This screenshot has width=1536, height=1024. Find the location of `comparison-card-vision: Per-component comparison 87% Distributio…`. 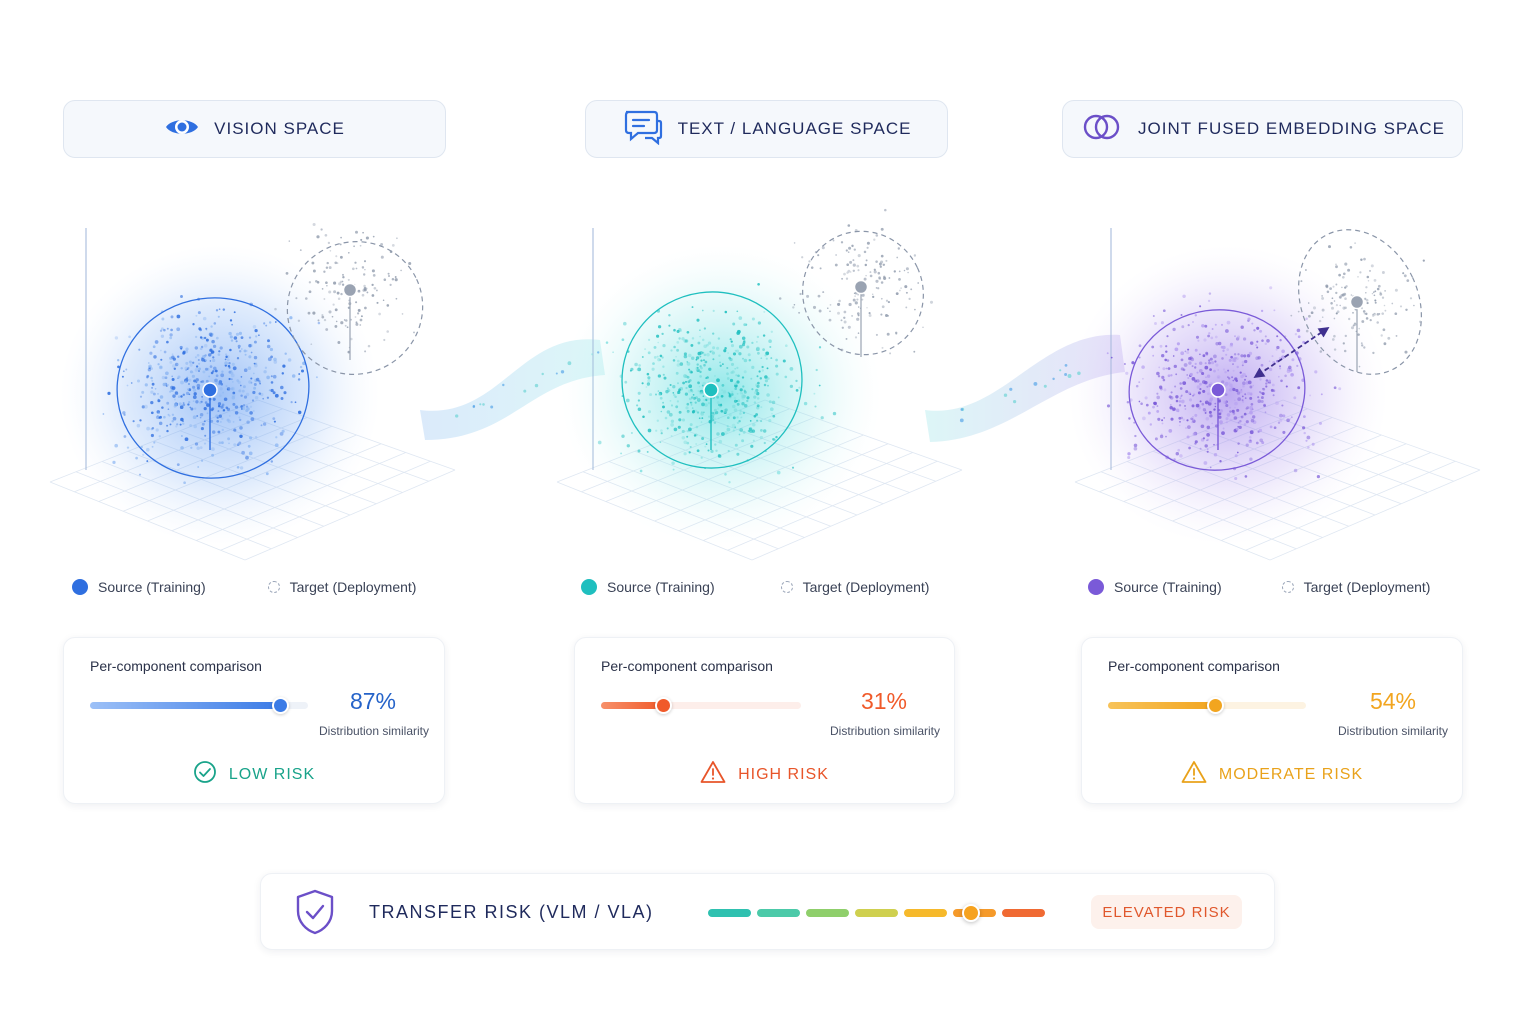

comparison-card-vision: Per-component comparison 87% Distributio… is located at coordinates (254, 720).